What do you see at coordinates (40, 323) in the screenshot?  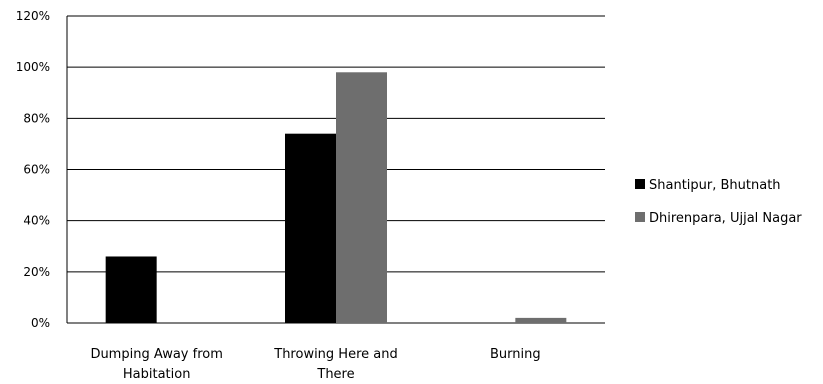 I see `y-tick-label: 0%` at bounding box center [40, 323].